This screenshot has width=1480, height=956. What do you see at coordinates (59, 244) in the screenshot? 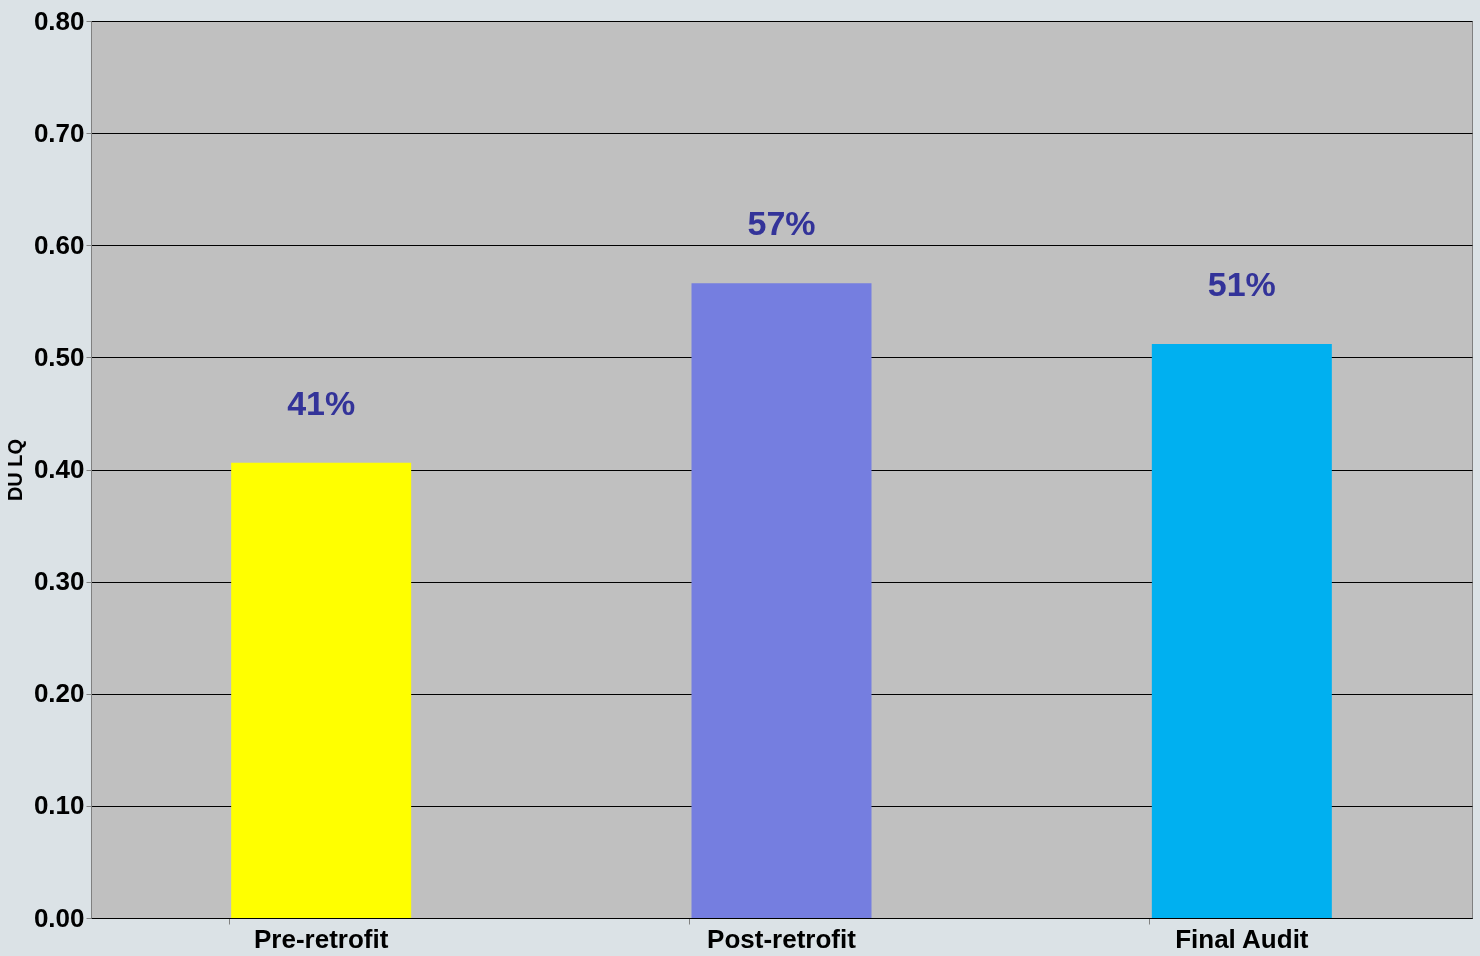
I see `y-tick-label: 0.60` at bounding box center [59, 244].